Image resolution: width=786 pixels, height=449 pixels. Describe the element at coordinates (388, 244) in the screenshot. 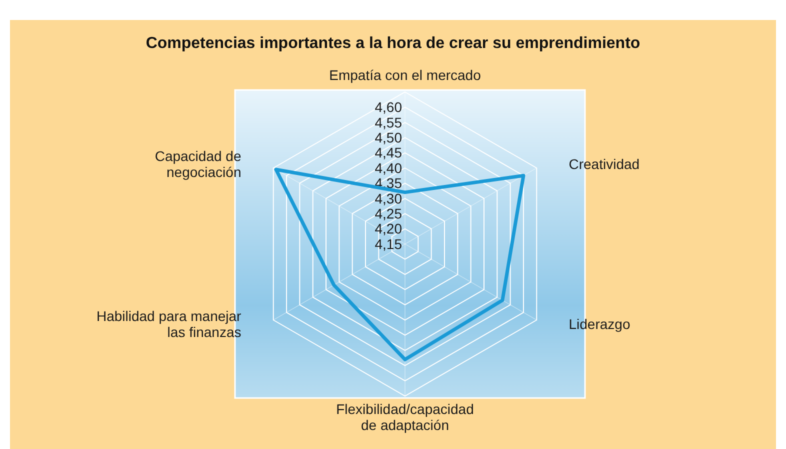

I see `y-tick-label: 4,15` at that location.